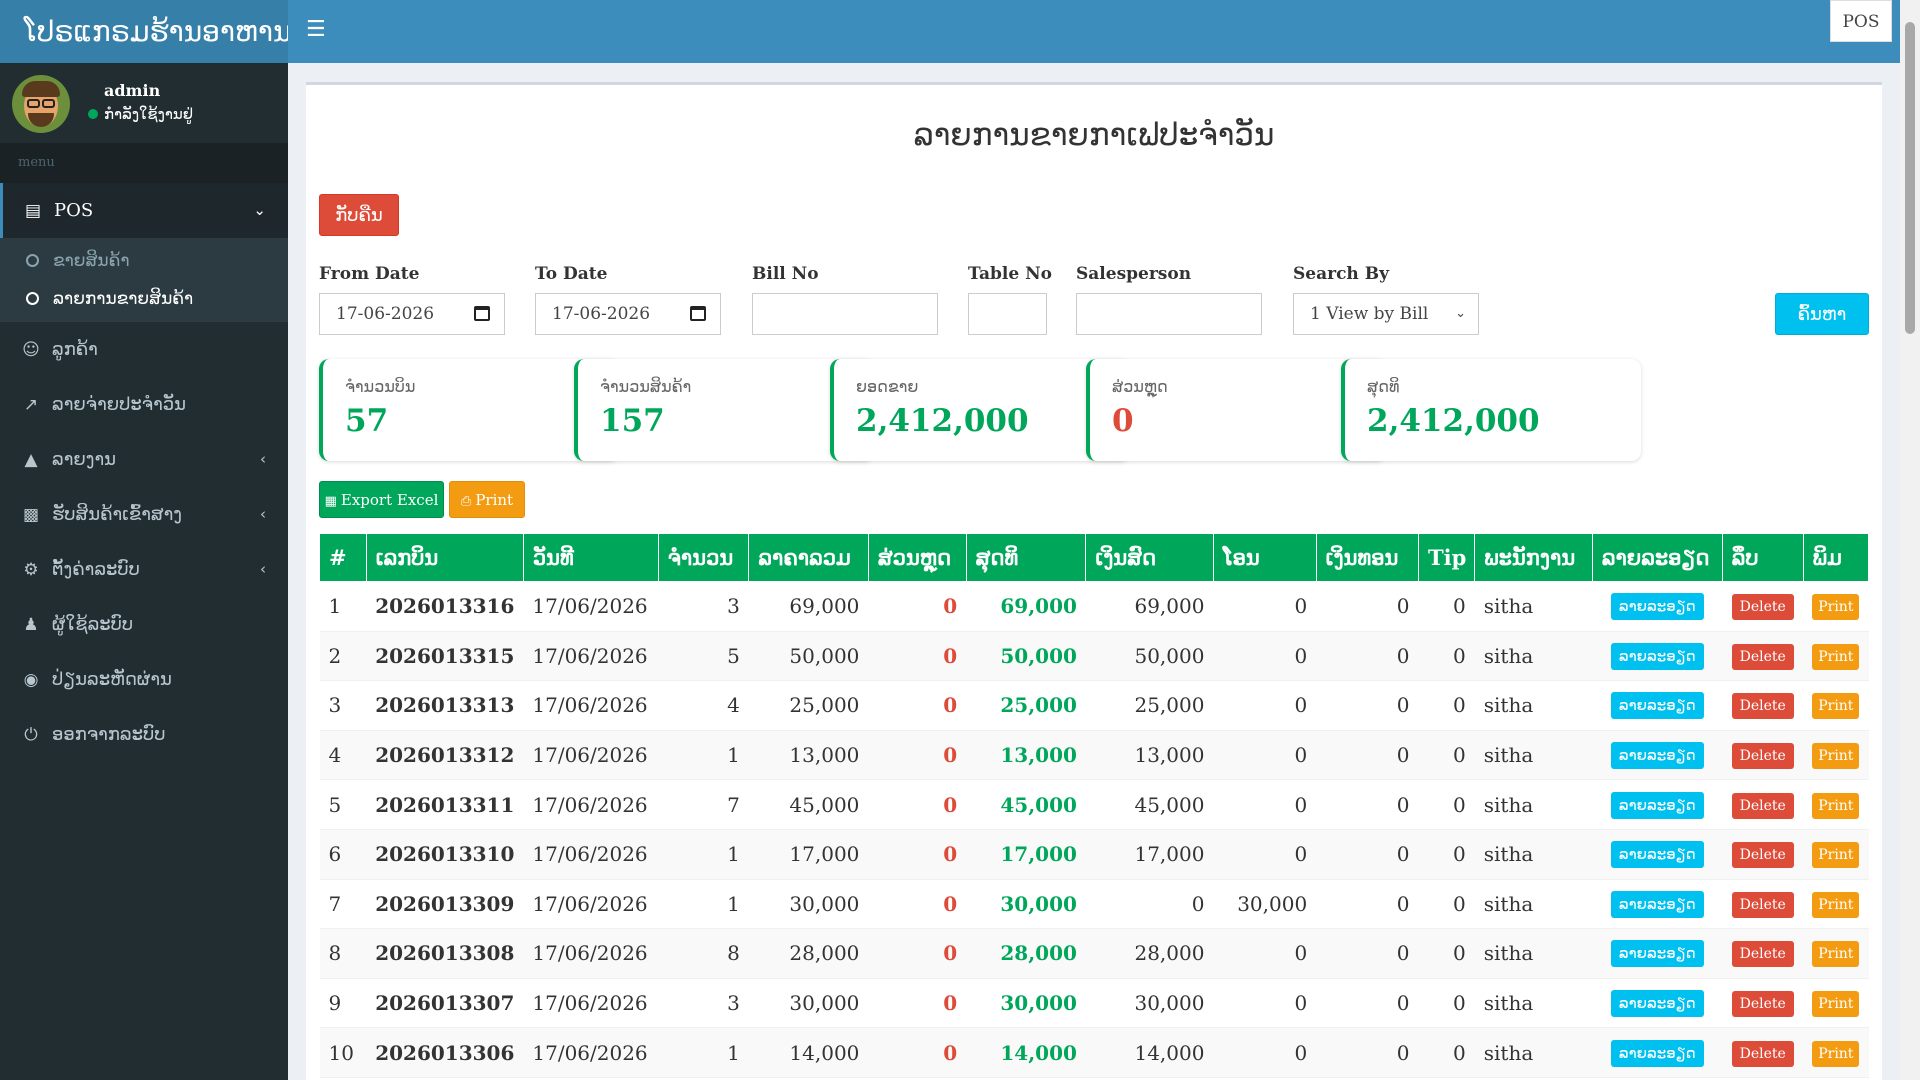 Image resolution: width=1920 pixels, height=1080 pixels. I want to click on bill-total: 28,000, so click(808, 953).